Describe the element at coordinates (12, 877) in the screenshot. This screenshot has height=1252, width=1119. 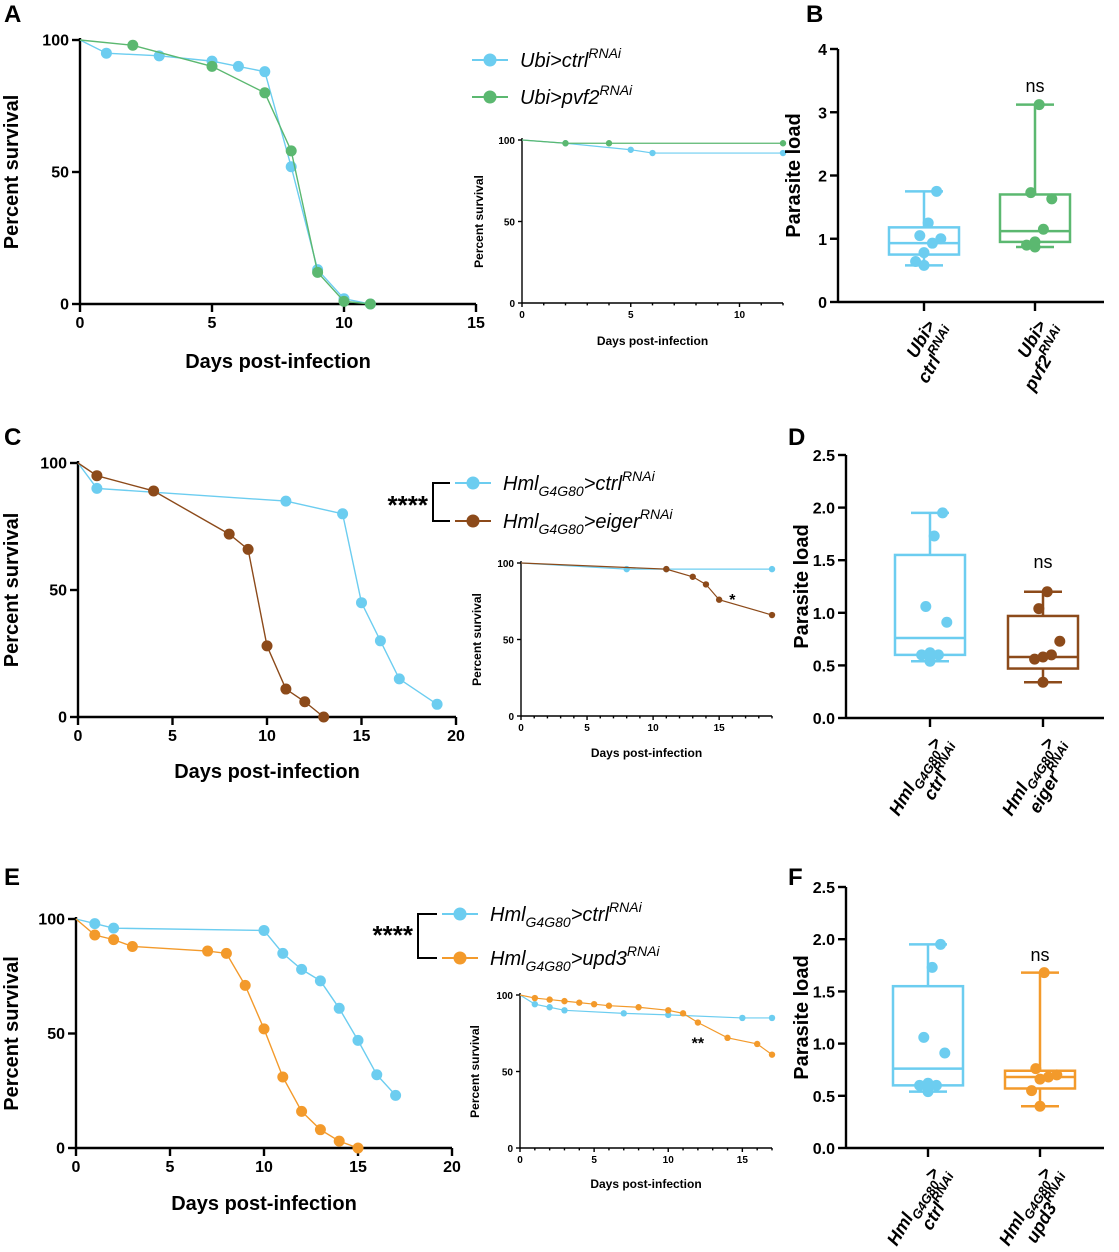
I see `panel-label-E: E` at that location.